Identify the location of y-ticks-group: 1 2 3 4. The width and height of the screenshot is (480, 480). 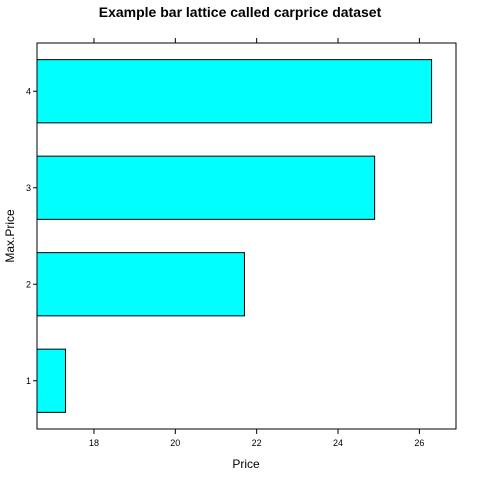
(31, 236).